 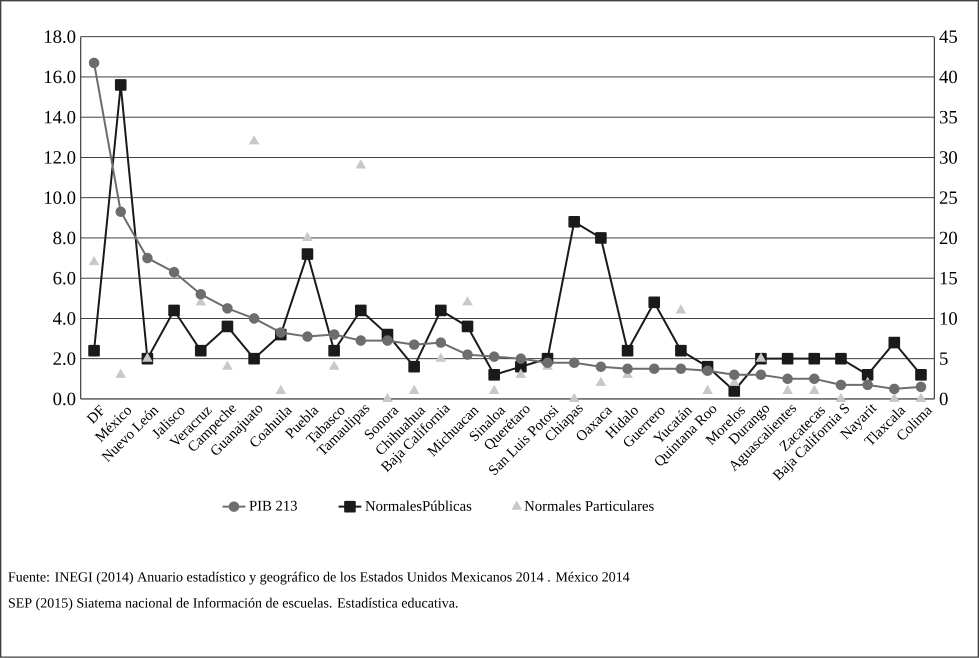 What do you see at coordinates (944, 359) in the screenshot?
I see `y2-tick-label: 5` at bounding box center [944, 359].